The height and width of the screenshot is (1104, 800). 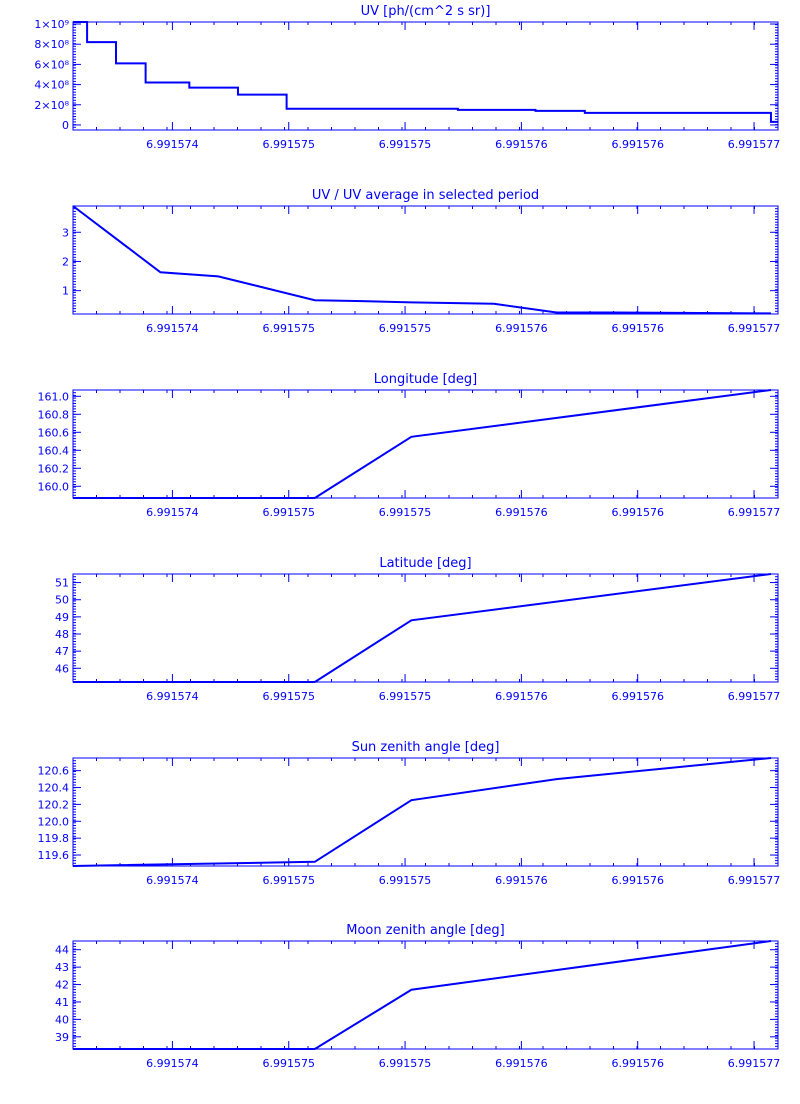 What do you see at coordinates (51, 44) in the screenshot?
I see `y-tick-label: 8×10⁸` at bounding box center [51, 44].